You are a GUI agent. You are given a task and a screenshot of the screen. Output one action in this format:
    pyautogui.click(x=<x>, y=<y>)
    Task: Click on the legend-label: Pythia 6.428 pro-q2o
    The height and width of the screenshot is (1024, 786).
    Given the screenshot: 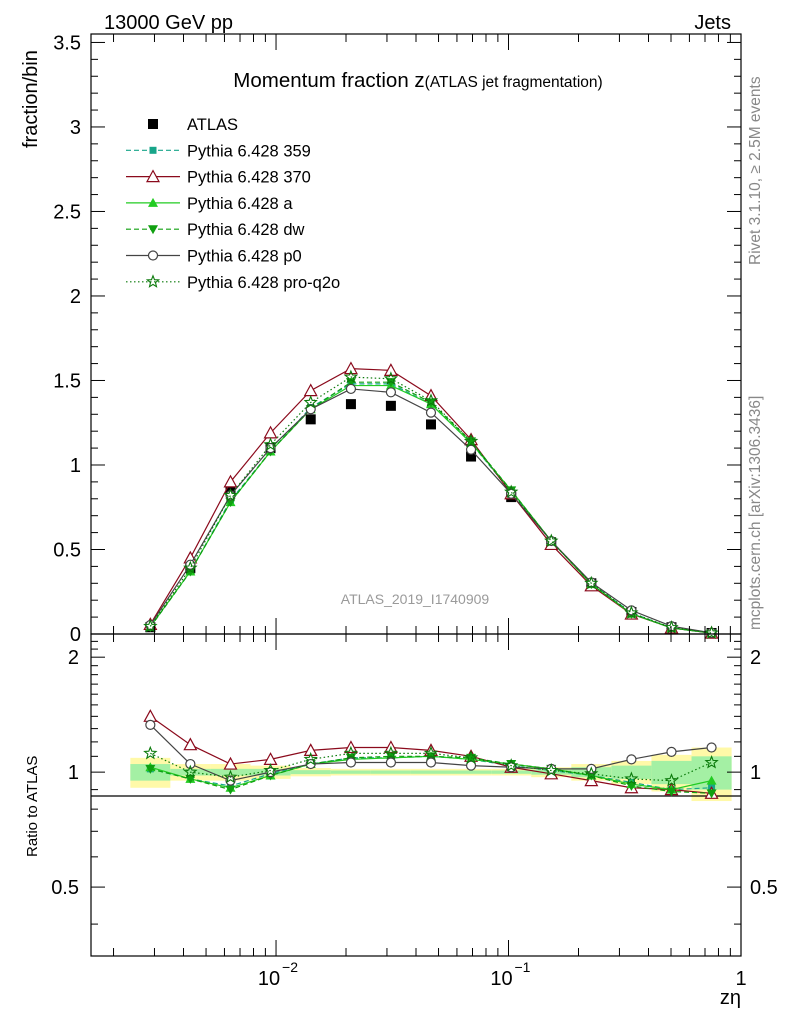 What is the action you would take?
    pyautogui.click(x=263, y=283)
    